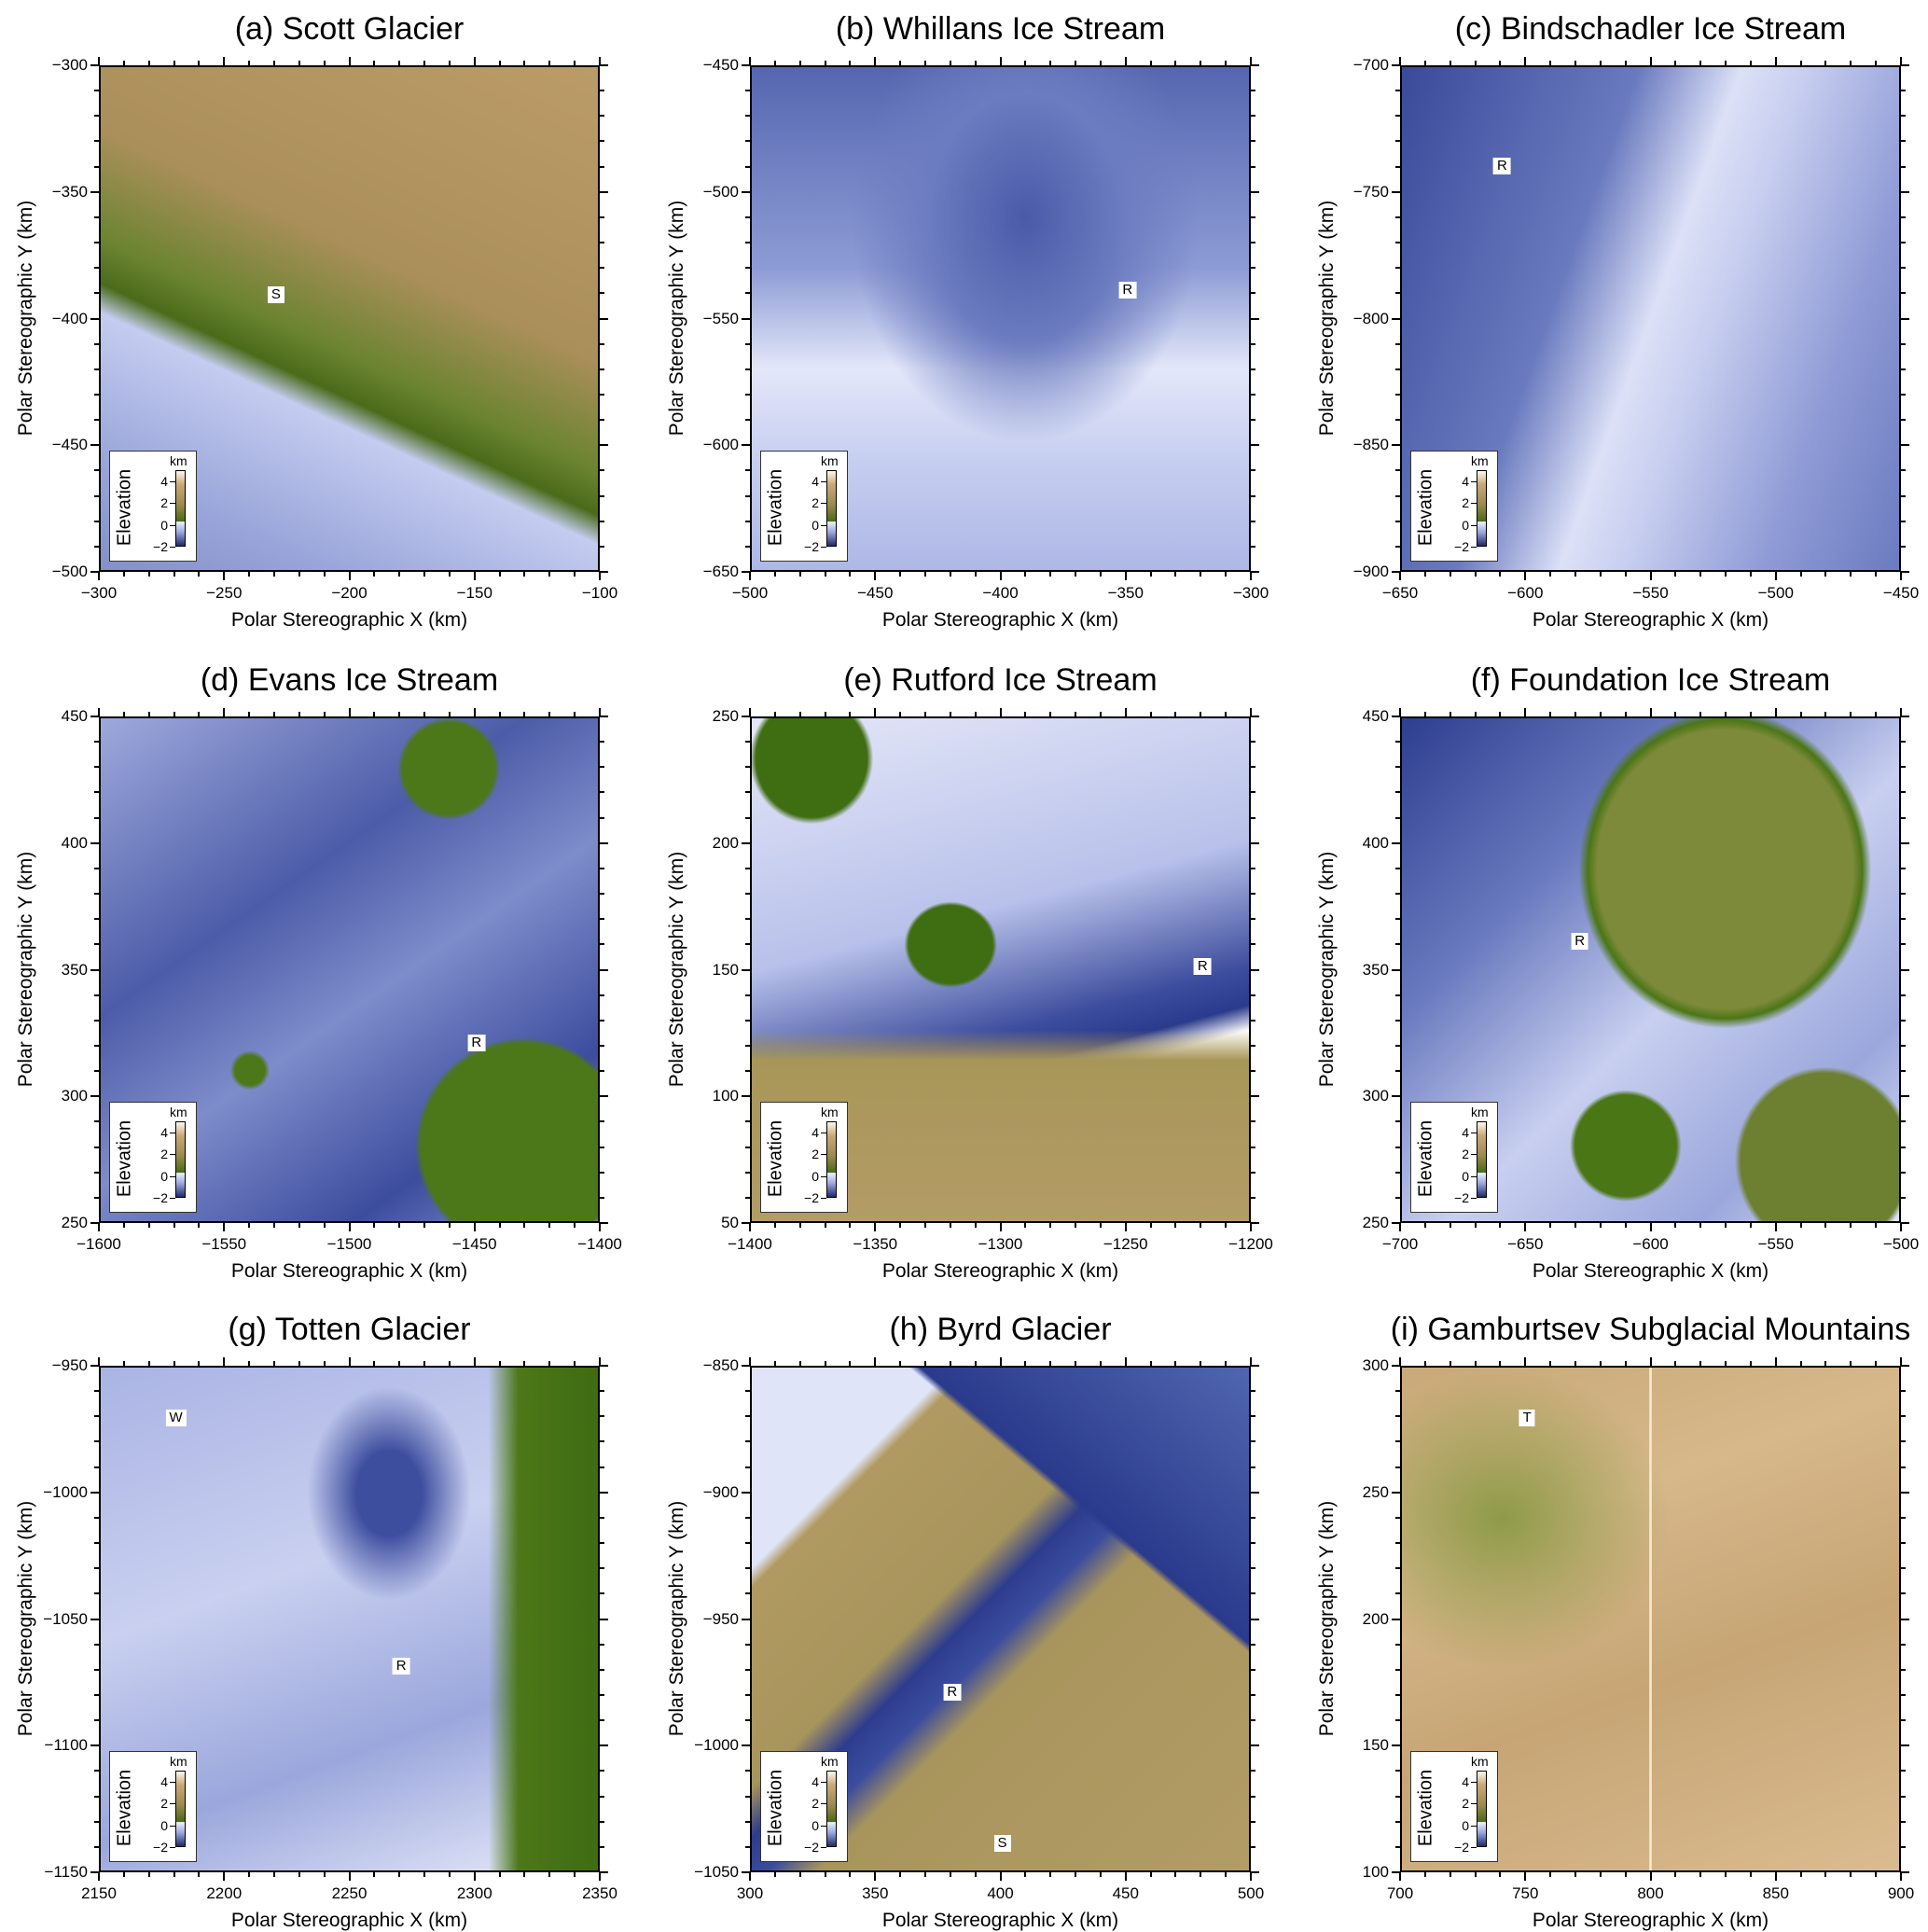  I want to click on y-tick-label: −900, so click(1370, 571).